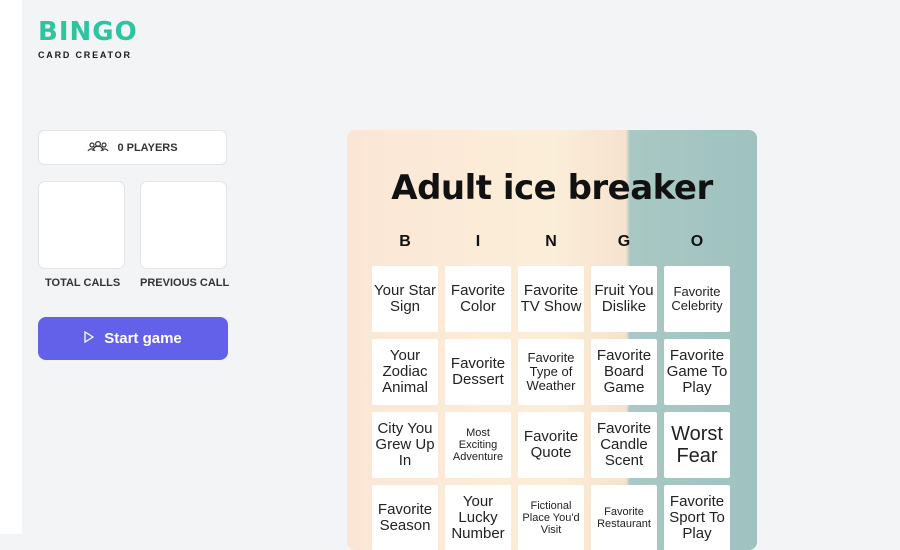 Image resolution: width=900 pixels, height=550 pixels. What do you see at coordinates (697, 517) in the screenshot?
I see `bingo-cell: Favorite Sport To Play` at bounding box center [697, 517].